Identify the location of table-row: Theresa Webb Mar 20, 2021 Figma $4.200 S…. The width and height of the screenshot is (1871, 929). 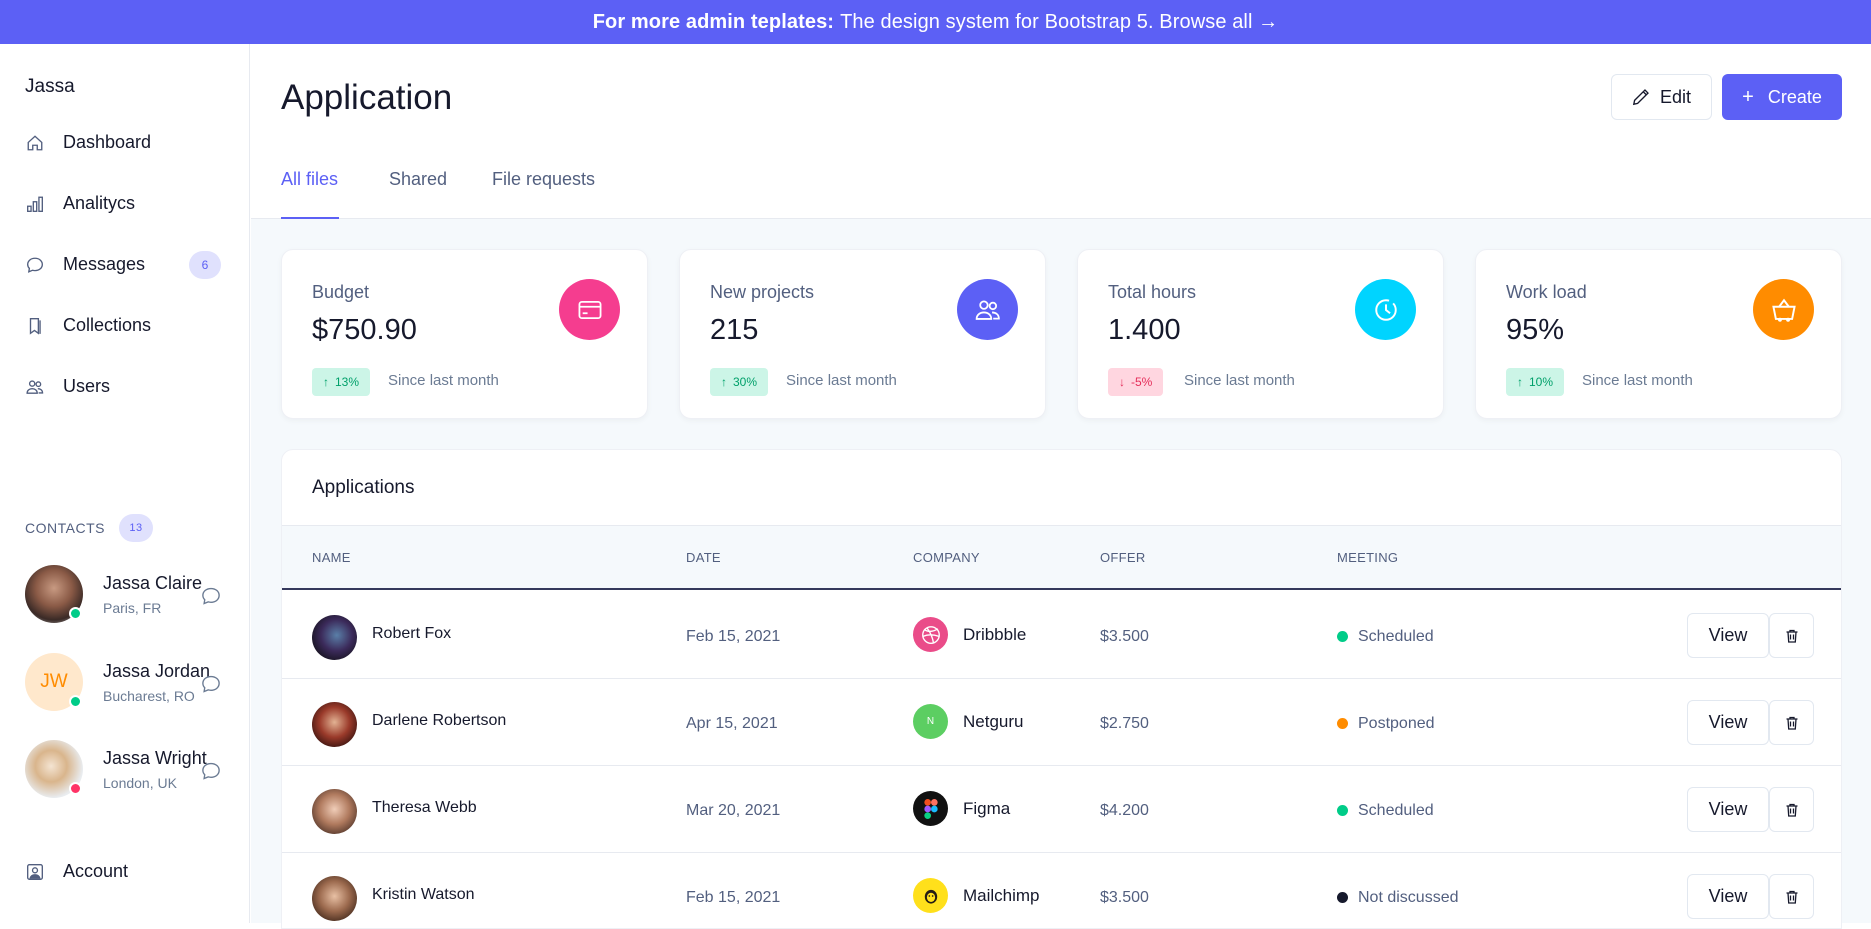
(1061, 809).